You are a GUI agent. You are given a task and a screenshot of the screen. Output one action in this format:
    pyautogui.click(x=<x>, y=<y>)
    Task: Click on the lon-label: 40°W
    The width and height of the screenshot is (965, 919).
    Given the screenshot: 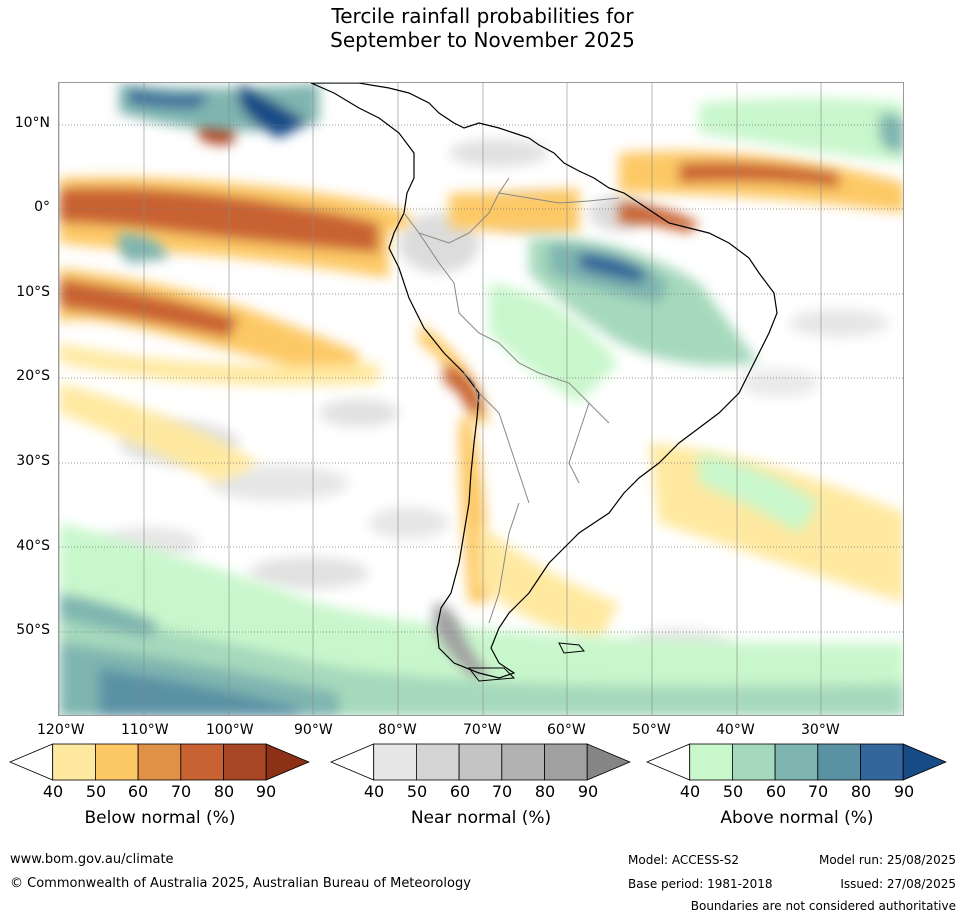 What is the action you would take?
    pyautogui.click(x=735, y=730)
    